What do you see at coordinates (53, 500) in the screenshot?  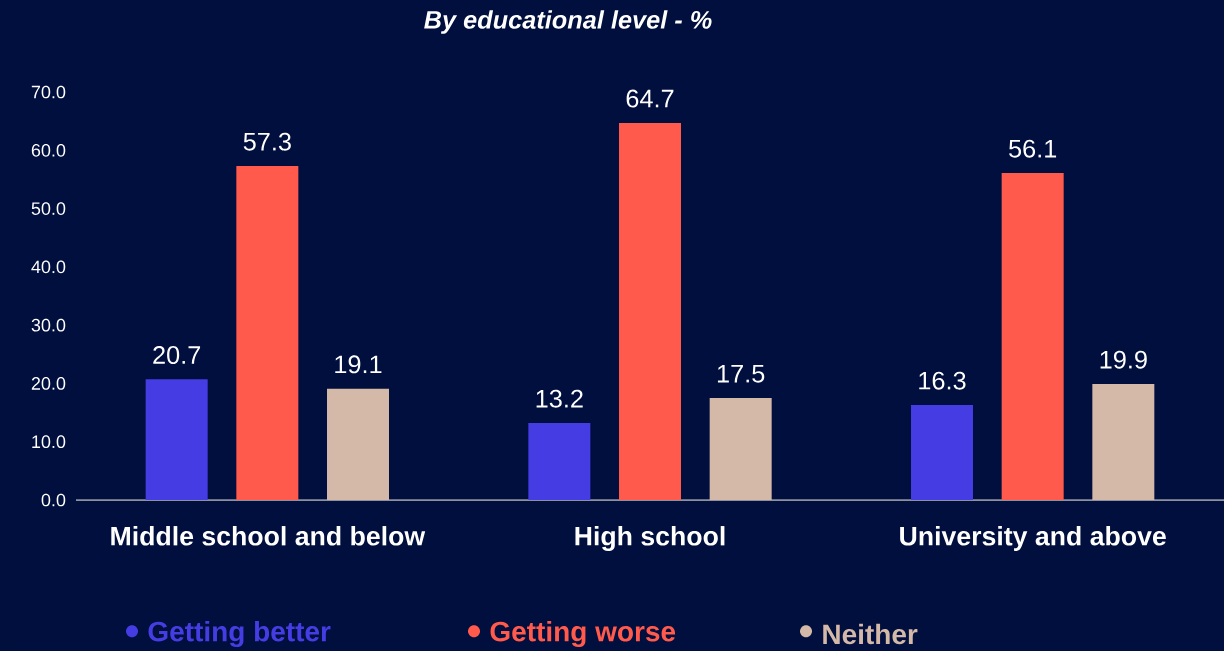 I see `y-tick-label: 0.0` at bounding box center [53, 500].